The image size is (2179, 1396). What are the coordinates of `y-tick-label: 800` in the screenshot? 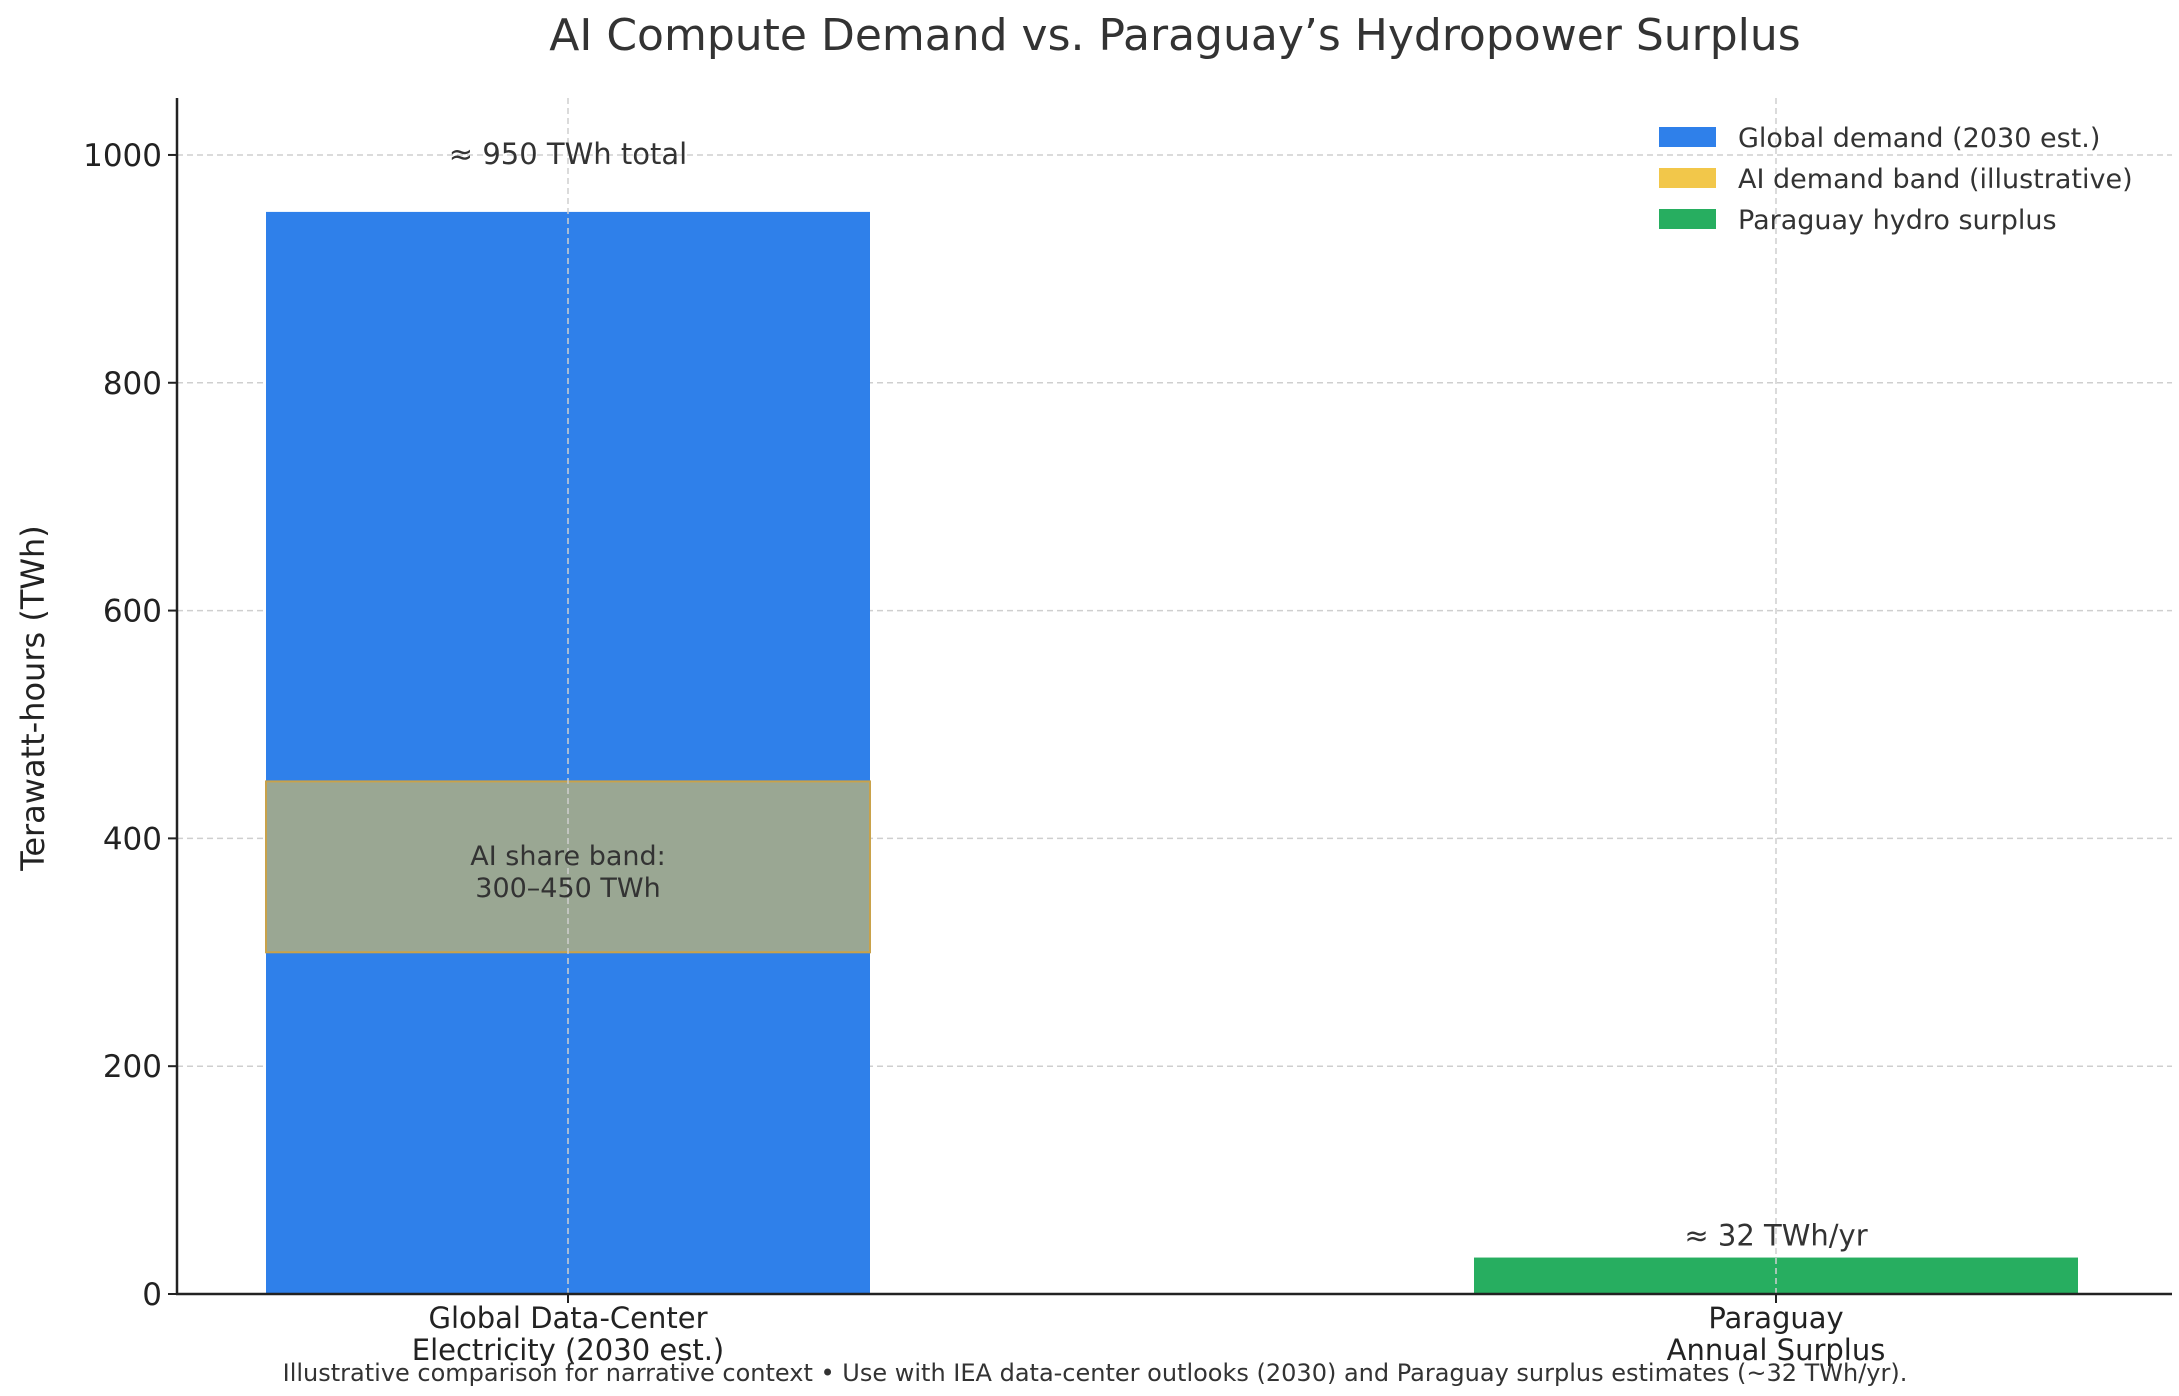 It's located at (132, 384).